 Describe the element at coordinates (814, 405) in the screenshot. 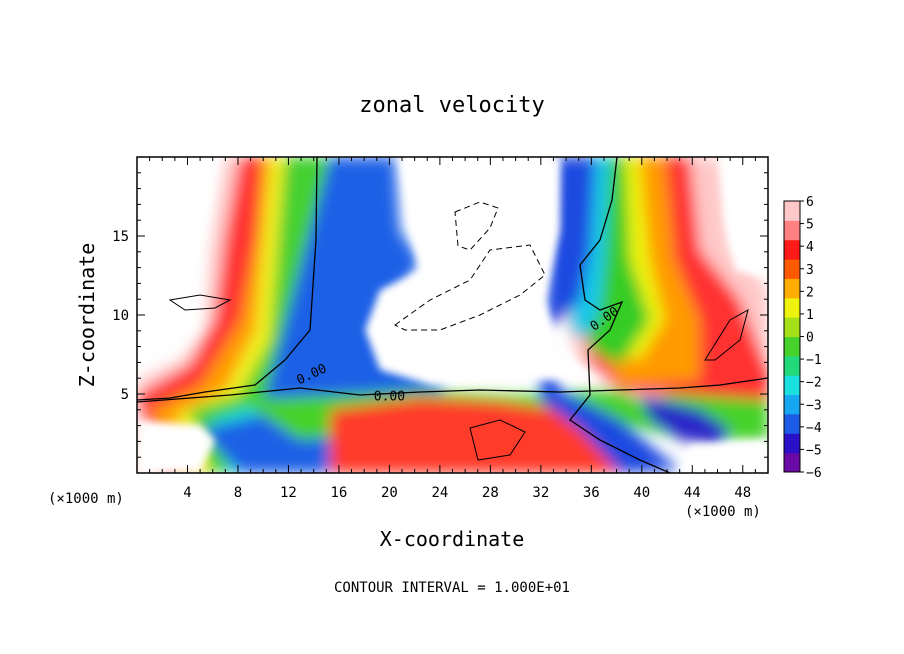

I see `colorbar-tick-label: −3` at that location.